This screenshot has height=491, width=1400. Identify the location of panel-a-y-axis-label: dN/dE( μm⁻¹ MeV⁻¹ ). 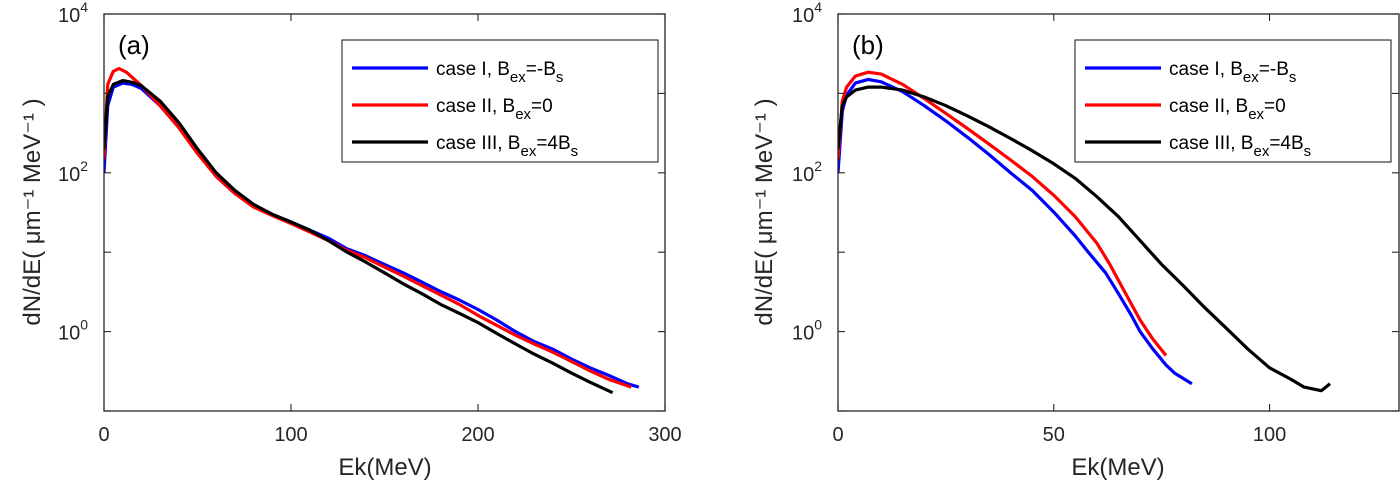
(32, 211).